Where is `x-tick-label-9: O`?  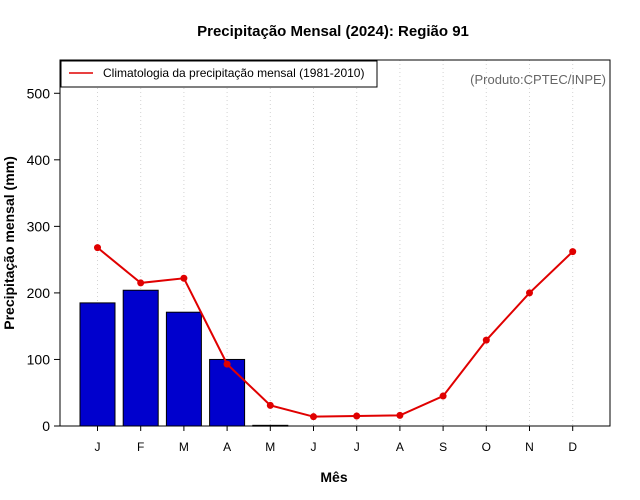 x-tick-label-9: O is located at coordinates (486, 447).